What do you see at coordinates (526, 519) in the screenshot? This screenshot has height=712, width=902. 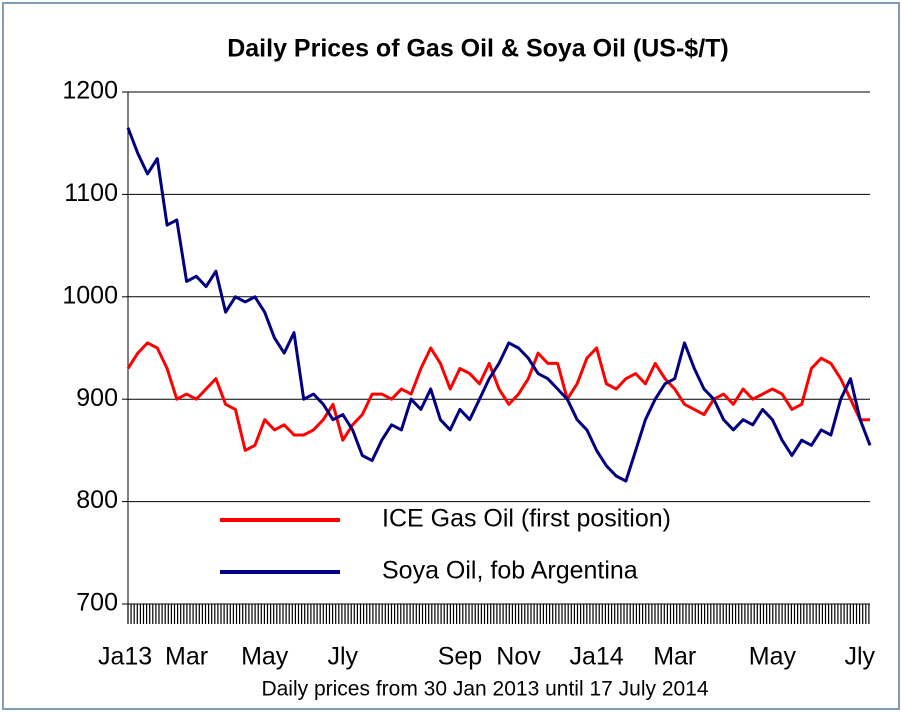 I see `legend-label: ICE Gas Oil (first position)` at bounding box center [526, 519].